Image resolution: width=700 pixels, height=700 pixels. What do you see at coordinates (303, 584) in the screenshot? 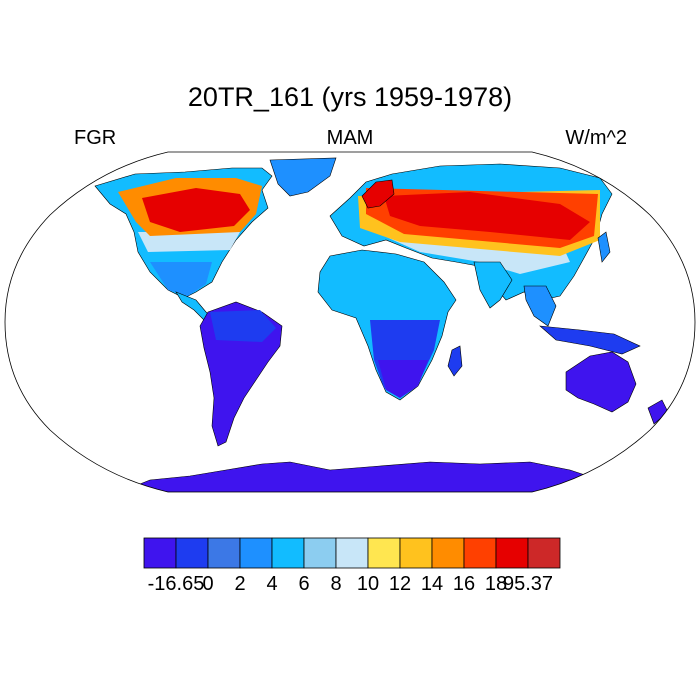
I see `colorbar-tick-label: 6` at bounding box center [303, 584].